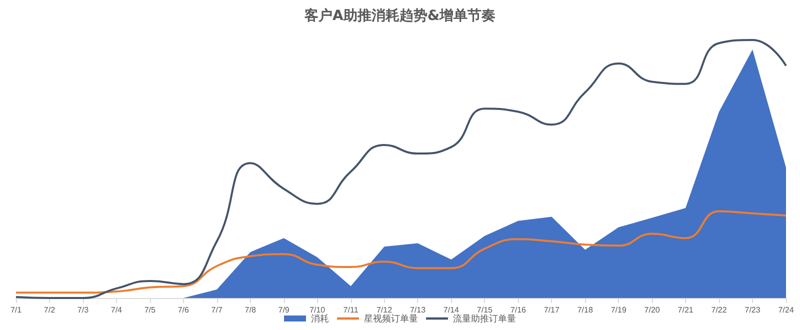 The image size is (800, 330). I want to click on x-tick-label: 7/9, so click(284, 310).